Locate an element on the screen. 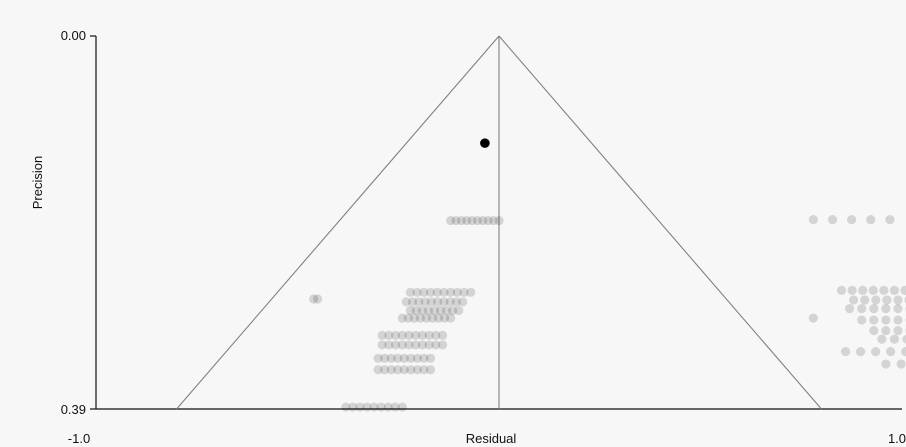  y-tick-label-top: 0.00 is located at coordinates (73, 35).